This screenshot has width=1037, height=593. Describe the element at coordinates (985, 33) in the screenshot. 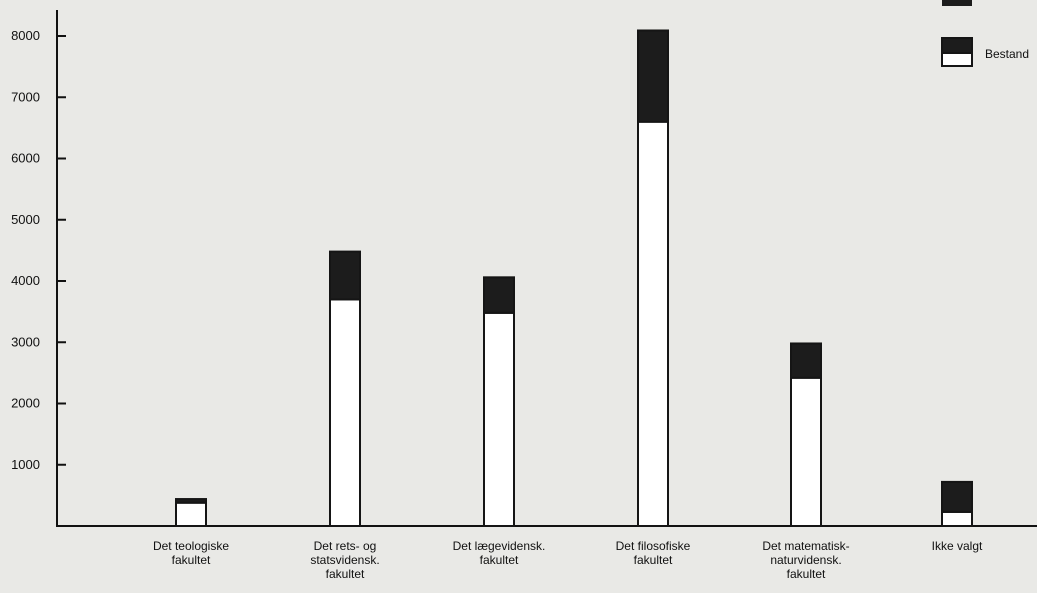

I see `legend: Bestand` at that location.